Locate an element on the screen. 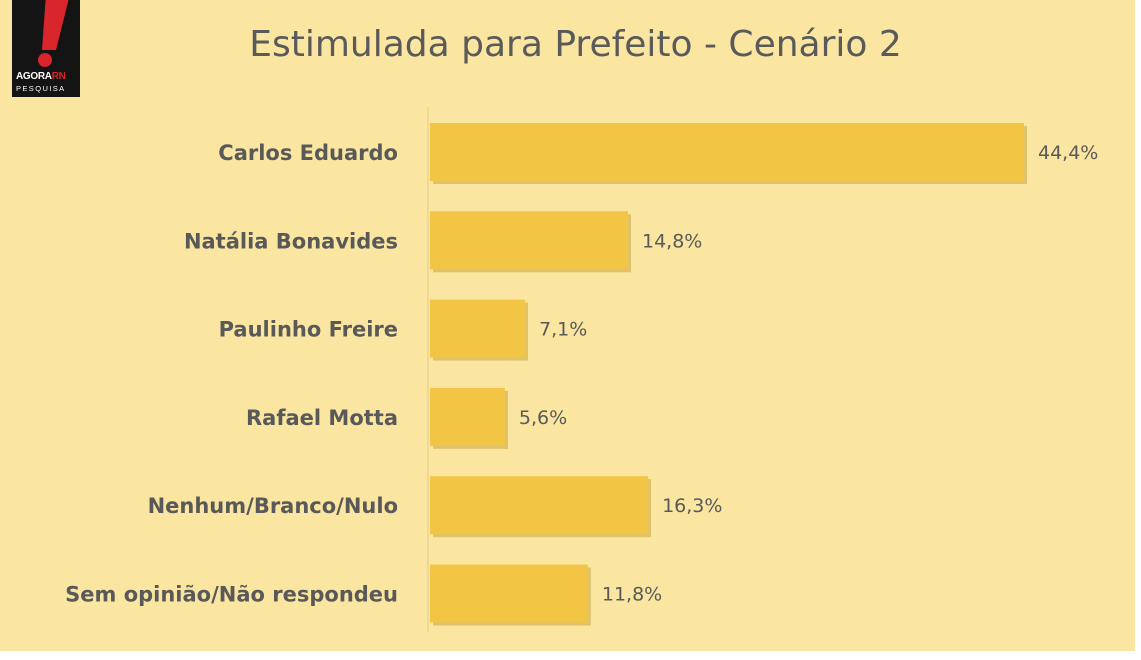 The width and height of the screenshot is (1141, 660). data-label: 5,6% is located at coordinates (543, 418).